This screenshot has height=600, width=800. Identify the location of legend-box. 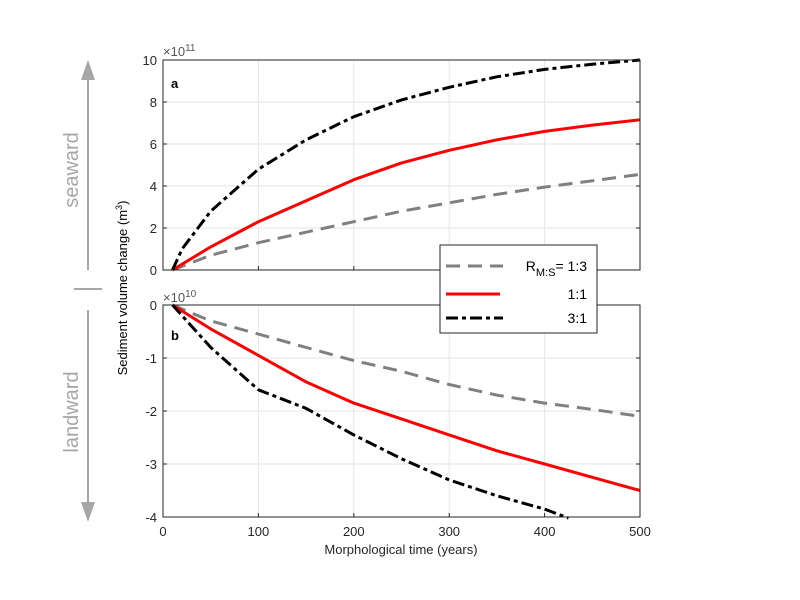
(518, 289).